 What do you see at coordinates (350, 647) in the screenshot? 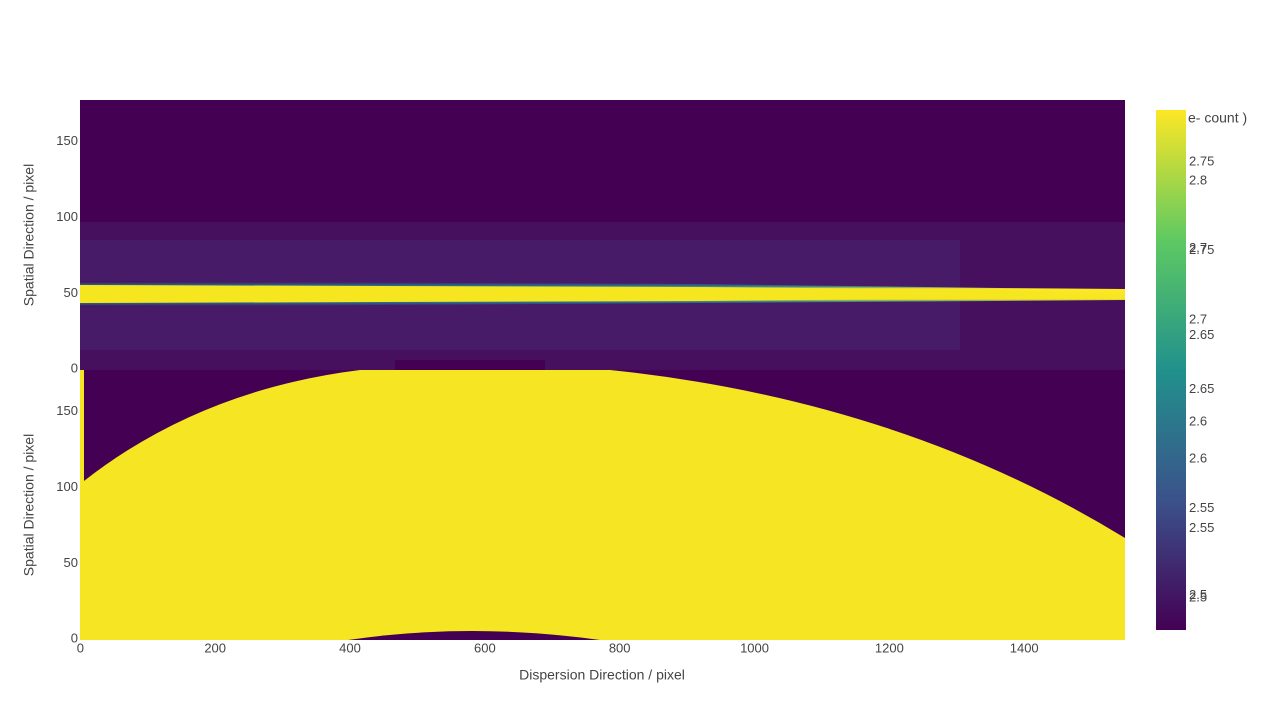
I see `x-tick-label: 400` at bounding box center [350, 647].